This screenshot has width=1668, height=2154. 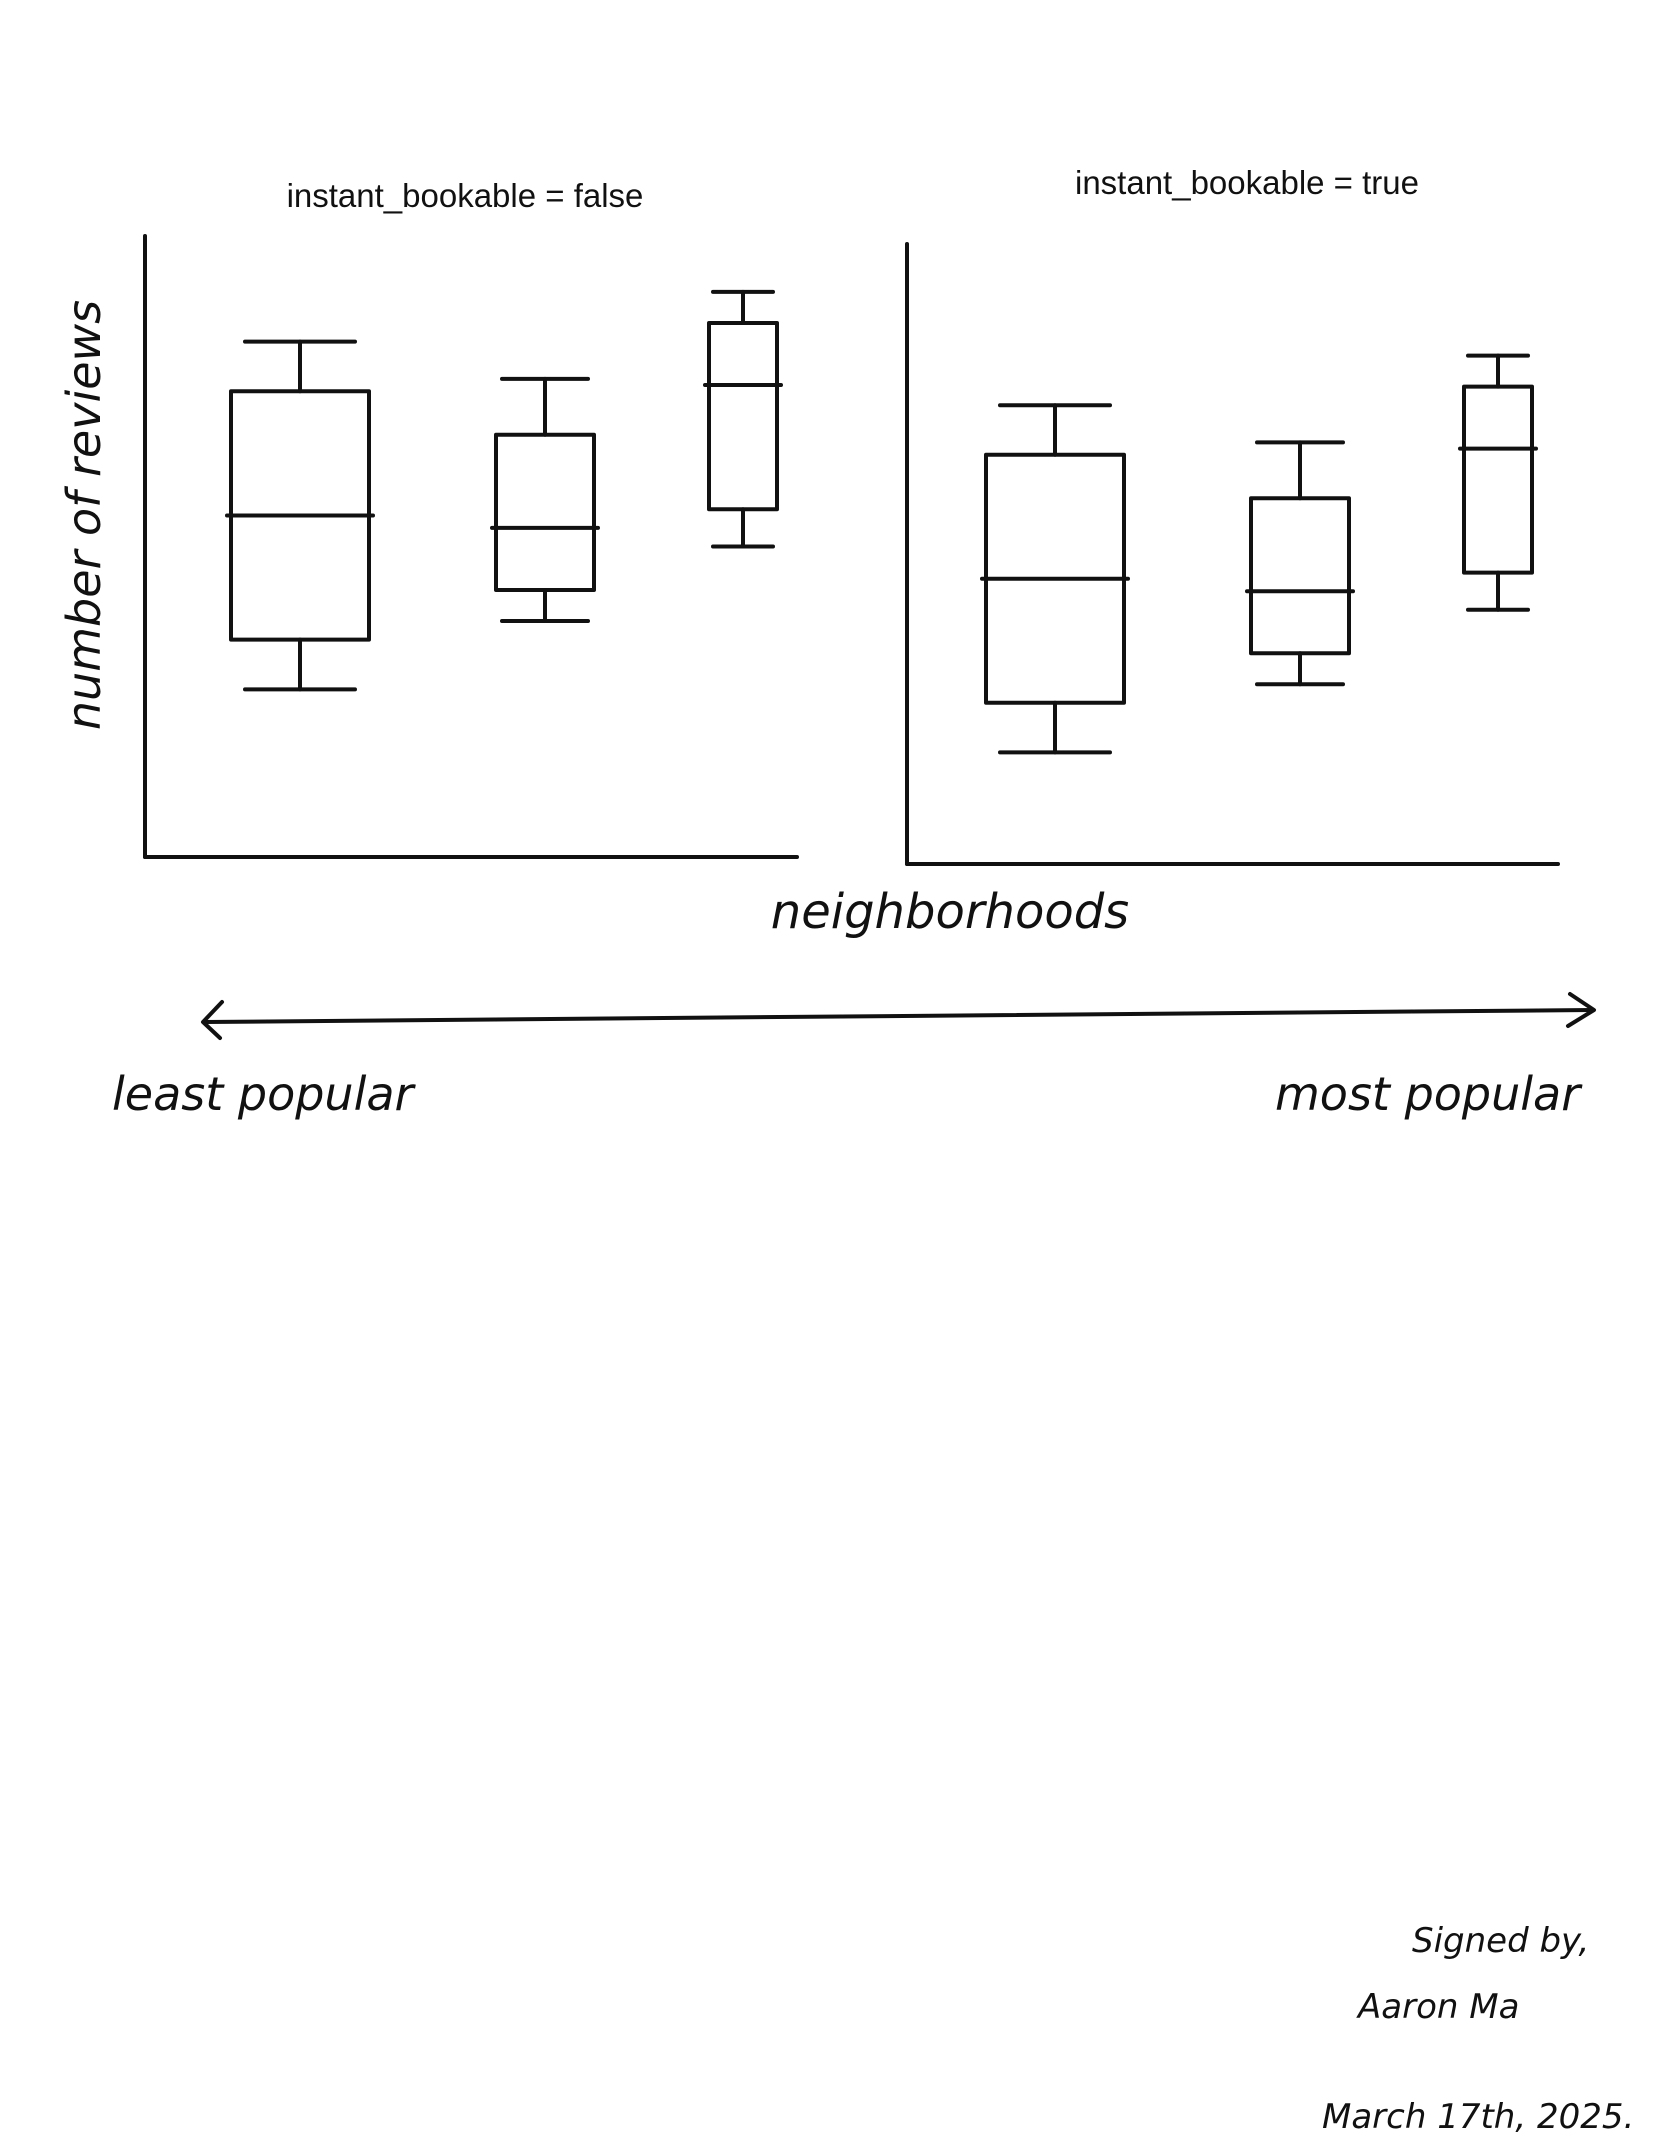 What do you see at coordinates (212, 1020) in the screenshot?
I see `arrow-head-left-icon` at bounding box center [212, 1020].